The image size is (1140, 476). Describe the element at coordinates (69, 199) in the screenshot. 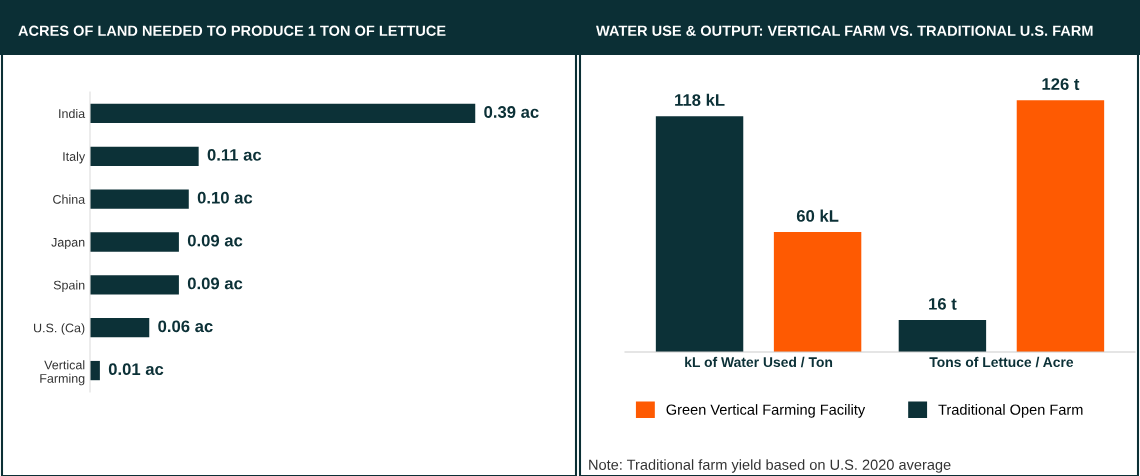

I see `y-tick-label: China` at that location.